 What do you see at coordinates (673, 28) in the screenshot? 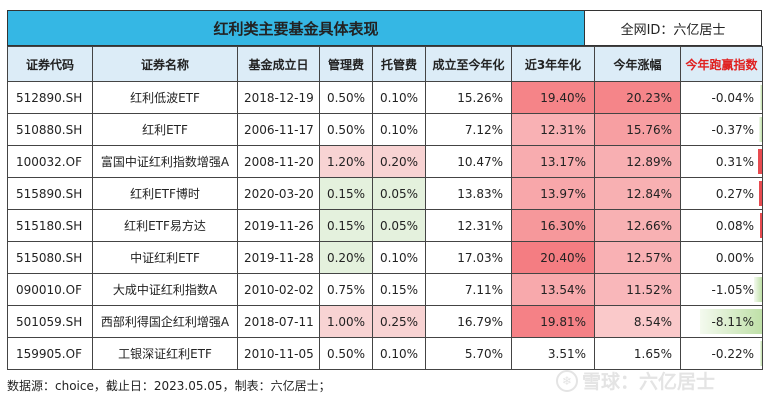
I see `author-id: 全网ID：六亿居士` at bounding box center [673, 28].